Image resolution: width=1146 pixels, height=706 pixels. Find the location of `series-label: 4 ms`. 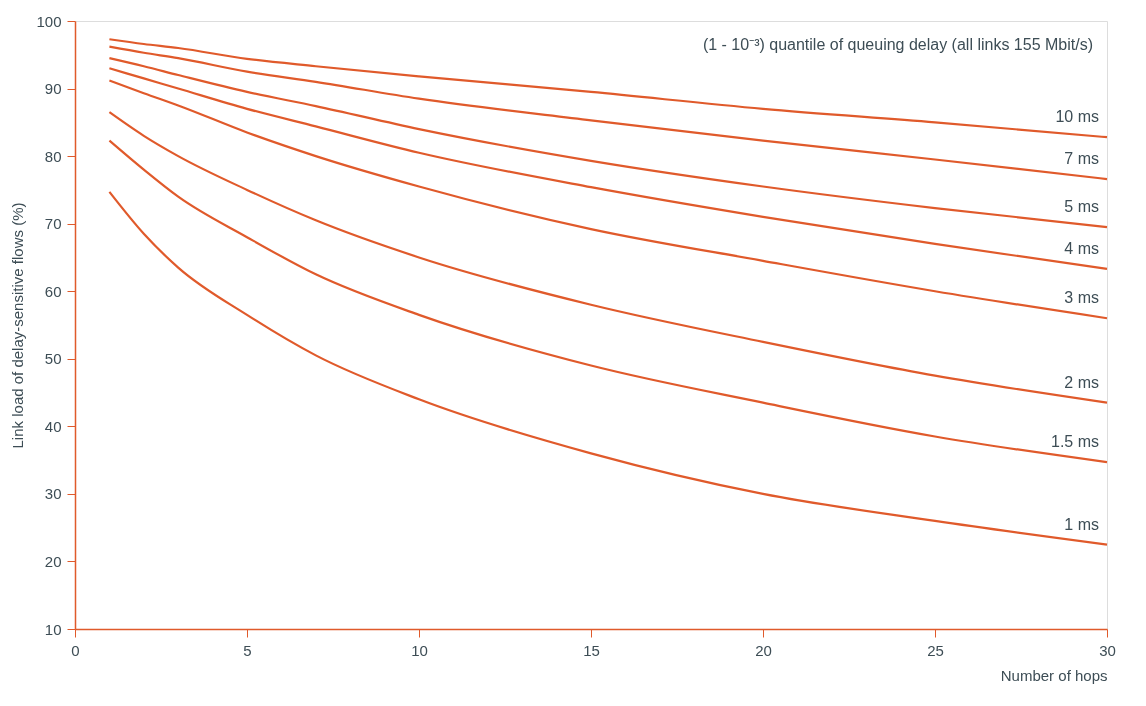

series-label: 4 ms is located at coordinates (1081, 248).